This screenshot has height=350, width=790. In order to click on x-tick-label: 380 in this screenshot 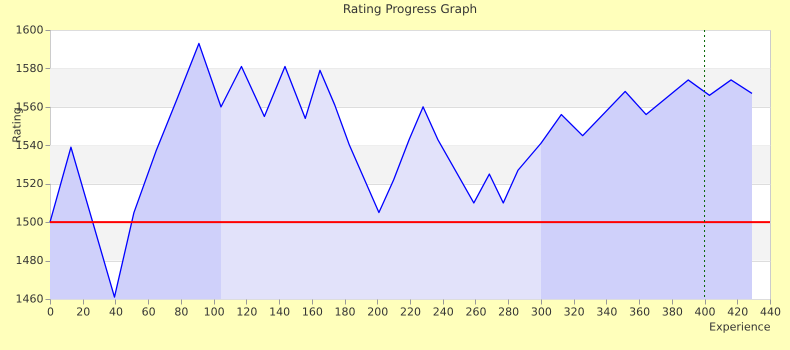, I will do `click(672, 312)`.